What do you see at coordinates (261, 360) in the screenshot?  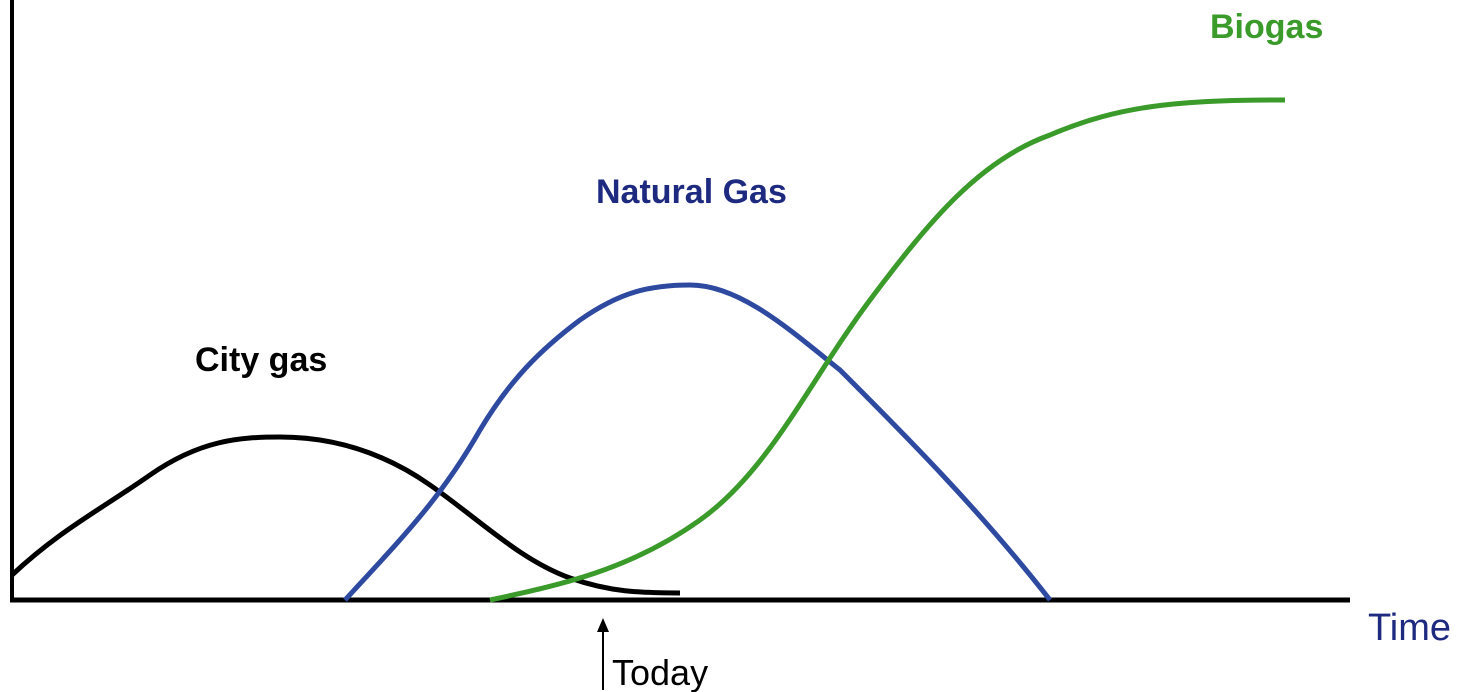 I see `city-gas-label: City gas` at bounding box center [261, 360].